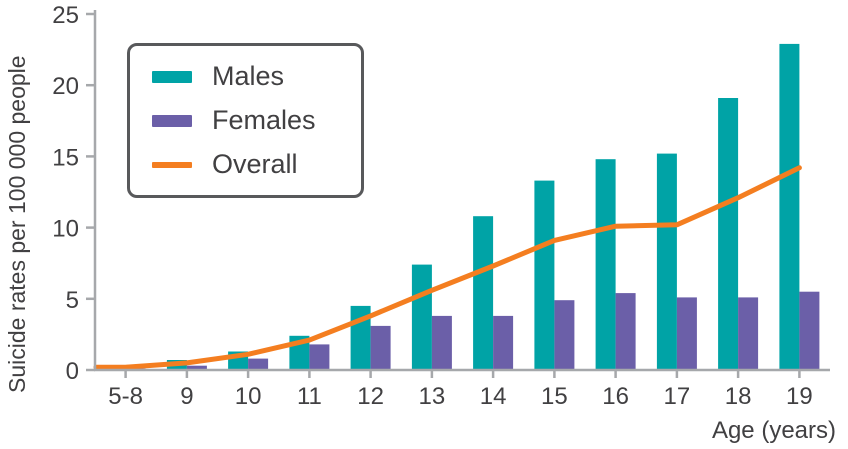  I want to click on x-tick-label: 13, so click(432, 396).